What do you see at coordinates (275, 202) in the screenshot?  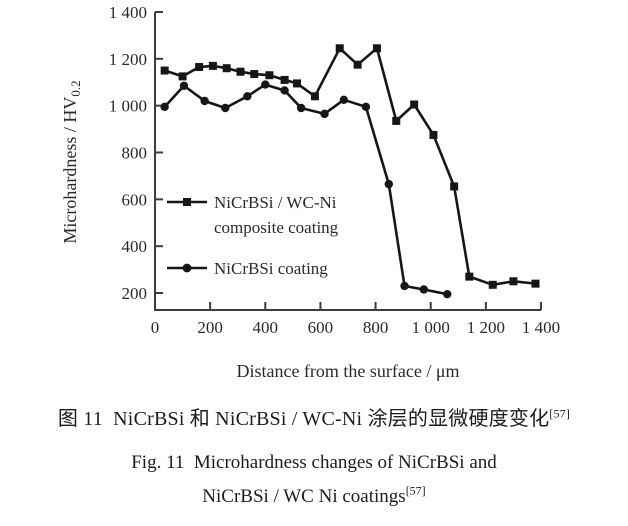 I see `legend-composite-label-line1: NiCrBSi / WC-Ni` at bounding box center [275, 202].